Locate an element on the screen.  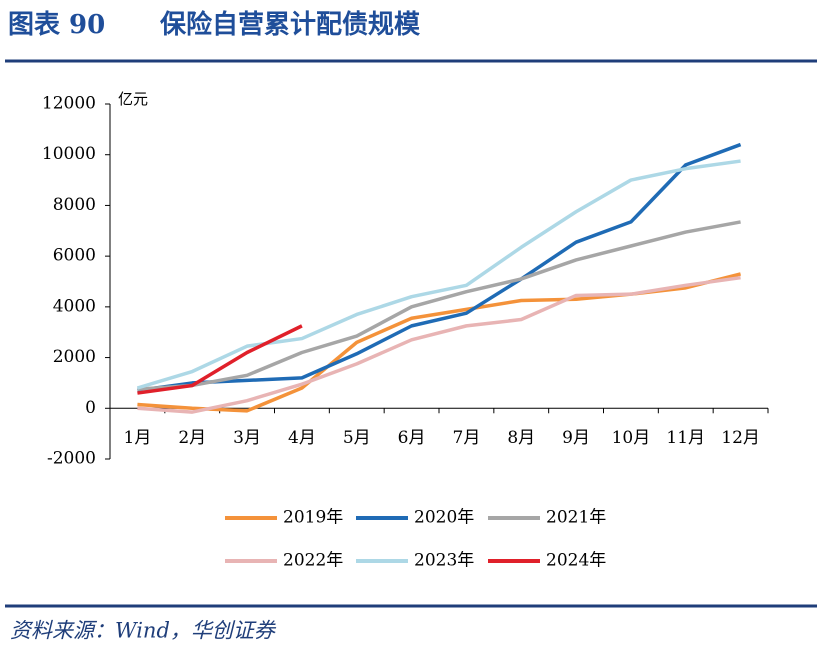
figure-label: 图表 90 is located at coordinates (56, 25).